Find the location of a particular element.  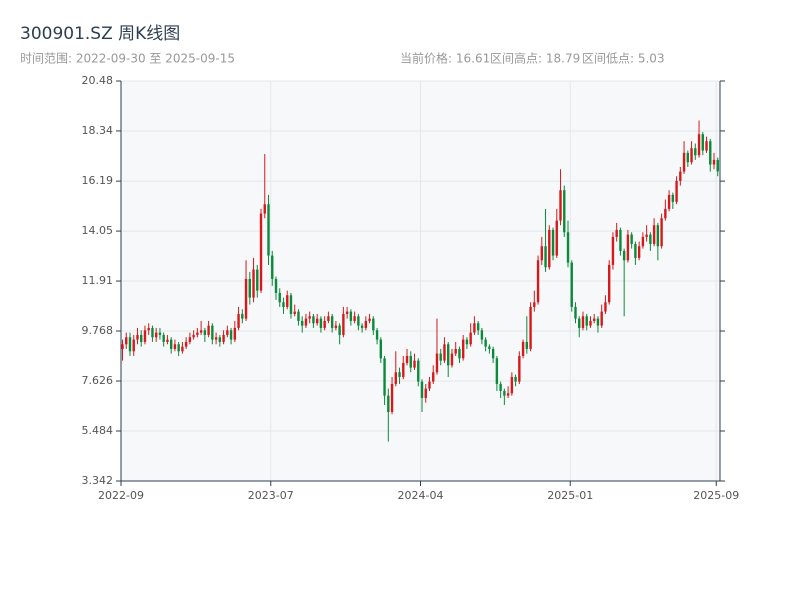

y-tick-label: 9.768 is located at coordinates (98, 330).